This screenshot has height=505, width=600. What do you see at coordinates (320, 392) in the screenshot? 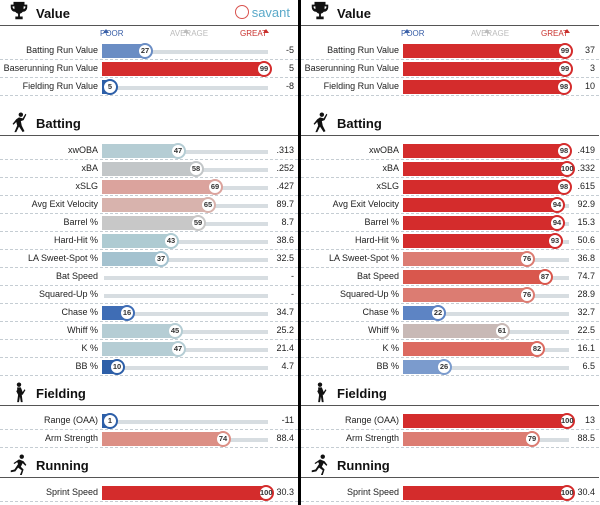
I see `fielding-icon` at bounding box center [320, 392].